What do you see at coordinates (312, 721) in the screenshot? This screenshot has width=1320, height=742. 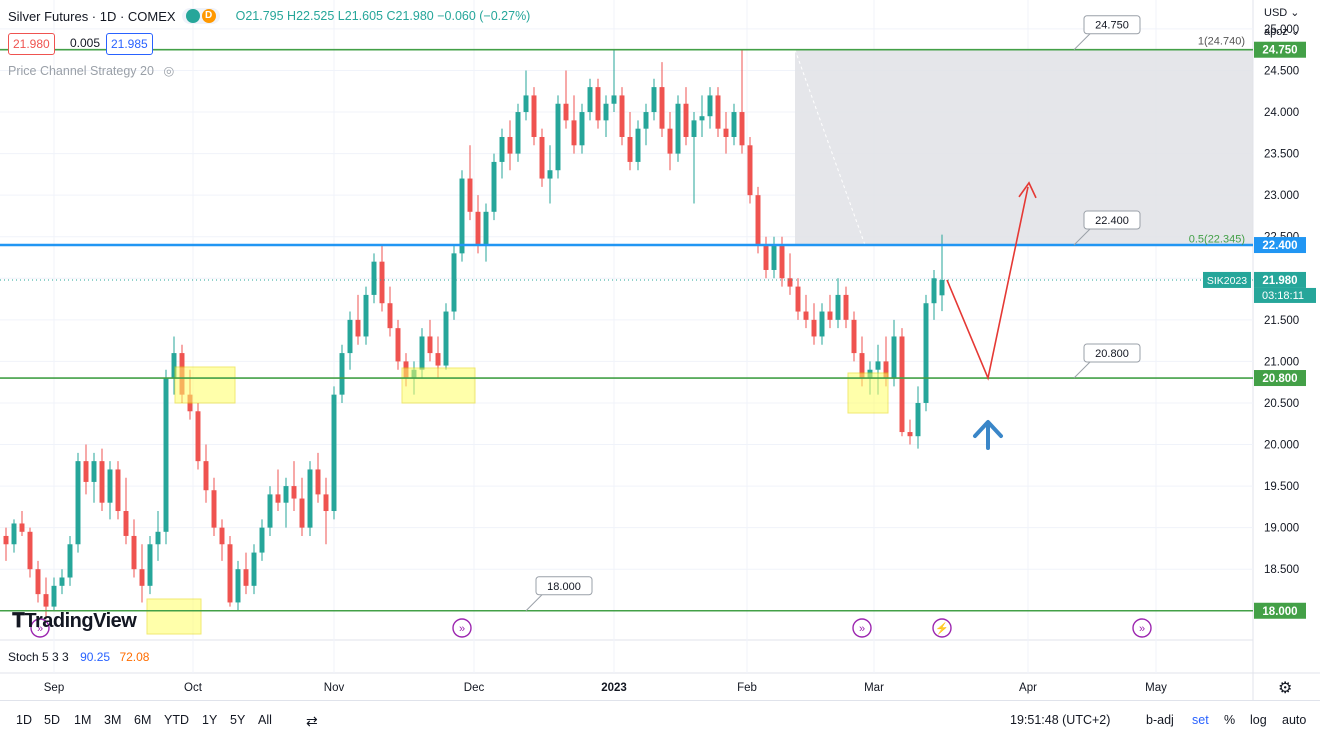 I see `goto-date-icon: ⇄` at bounding box center [312, 721].